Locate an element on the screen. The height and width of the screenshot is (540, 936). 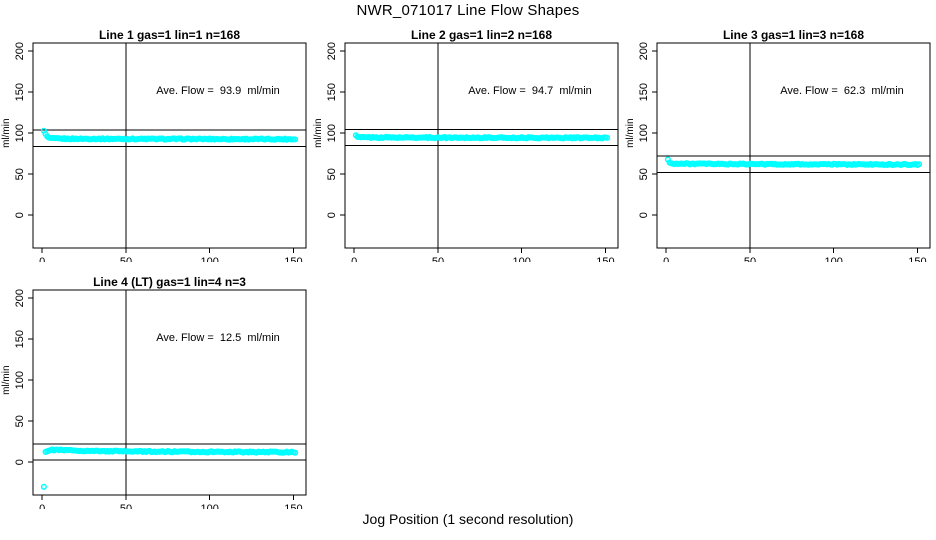
x-axis-label: Jog Position (1 second resolution) is located at coordinates (468, 519).